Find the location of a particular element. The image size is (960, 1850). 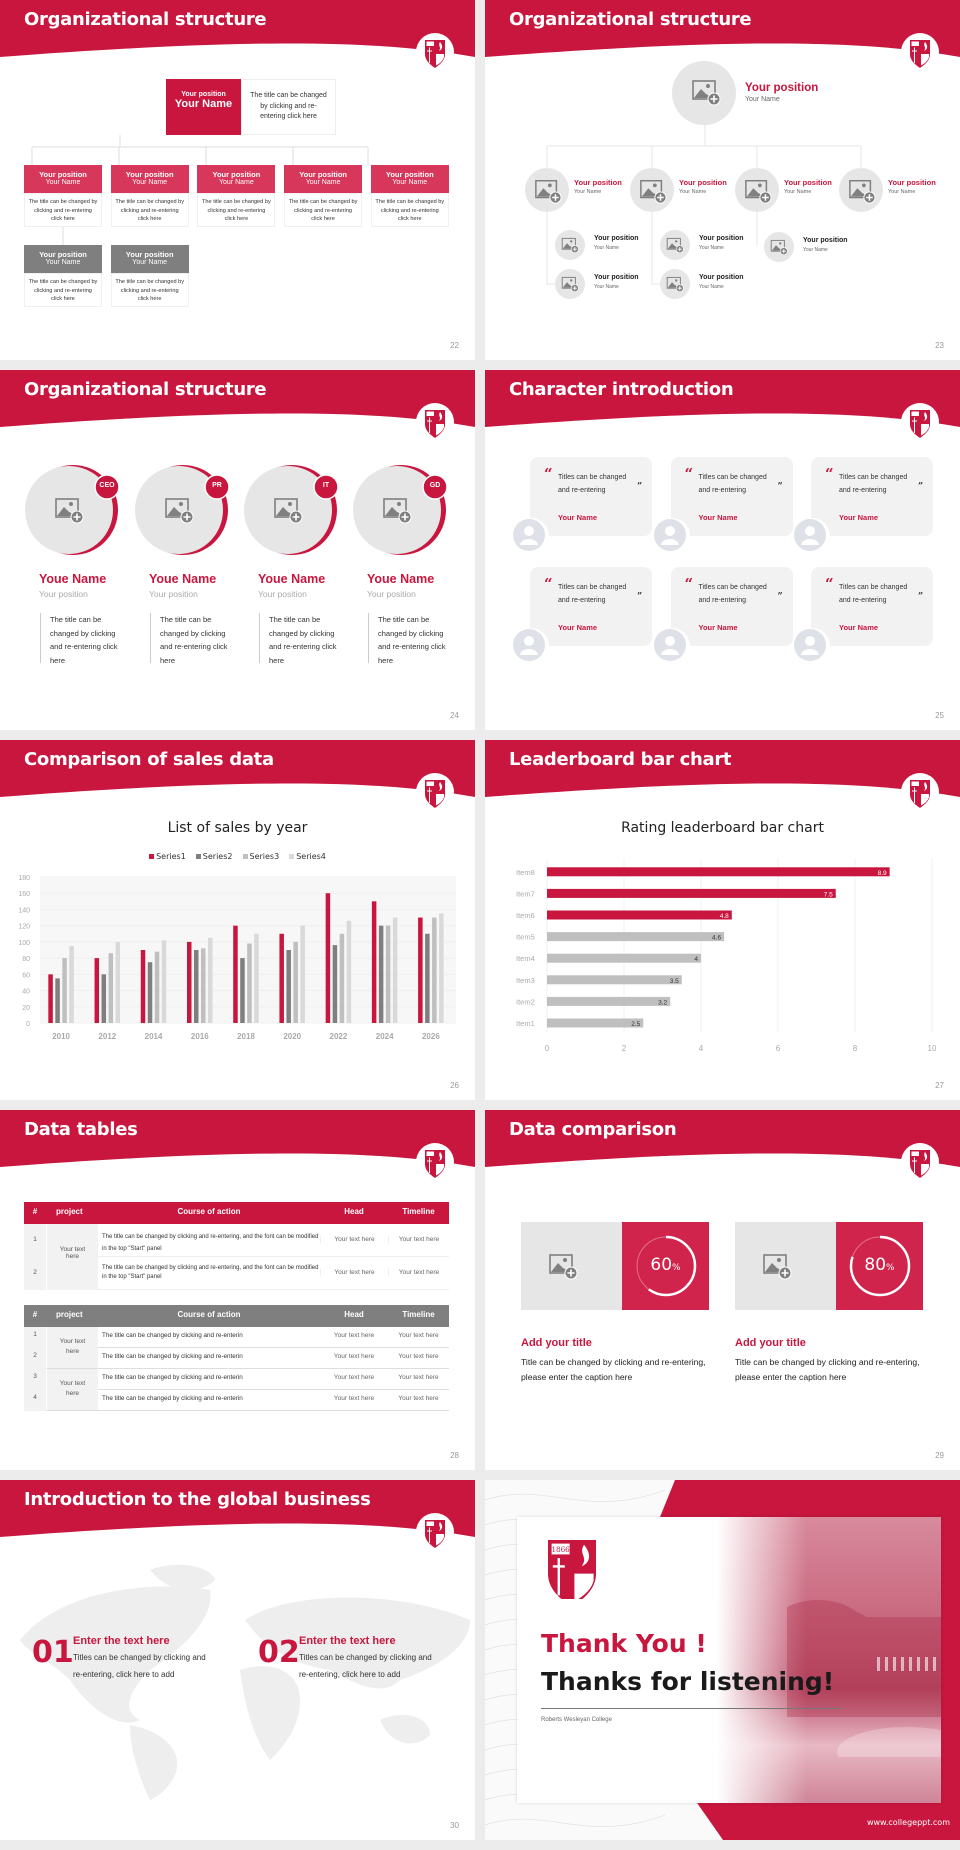

page-number: 27 is located at coordinates (939, 1085).